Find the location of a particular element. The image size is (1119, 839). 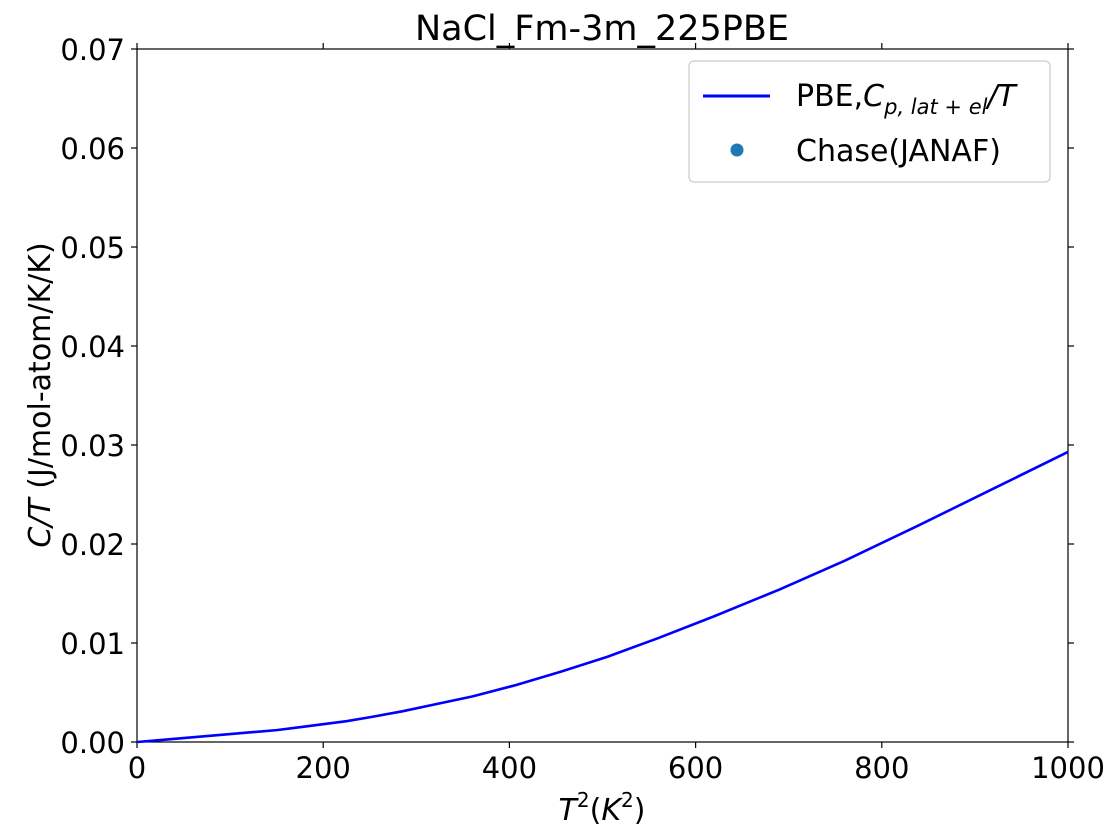

chart-title: NaCl_Fm-3m_225PBE is located at coordinates (602, 29).